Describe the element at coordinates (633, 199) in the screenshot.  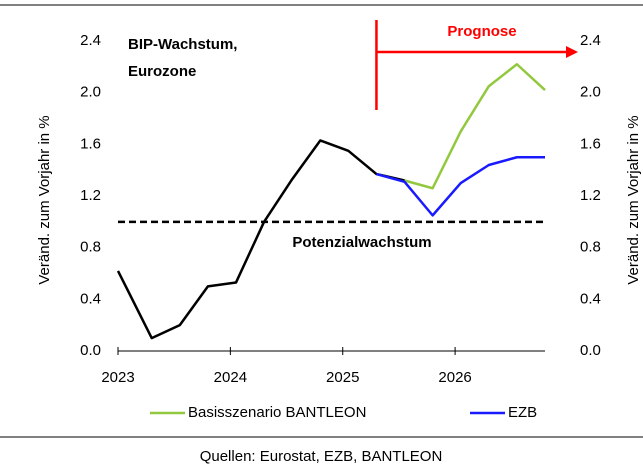
I see `y2-axis-label: Veränd. zum Vorjahr in %` at that location.